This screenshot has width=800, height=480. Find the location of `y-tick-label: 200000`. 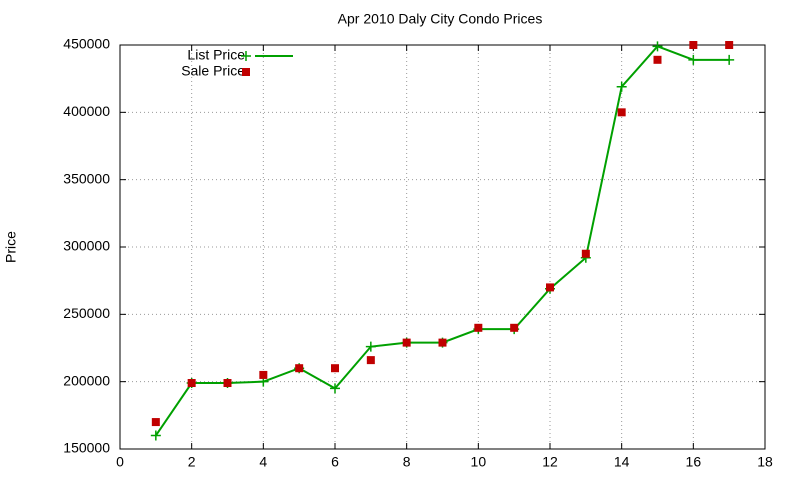

y-tick-label: 200000 is located at coordinates (86, 380).